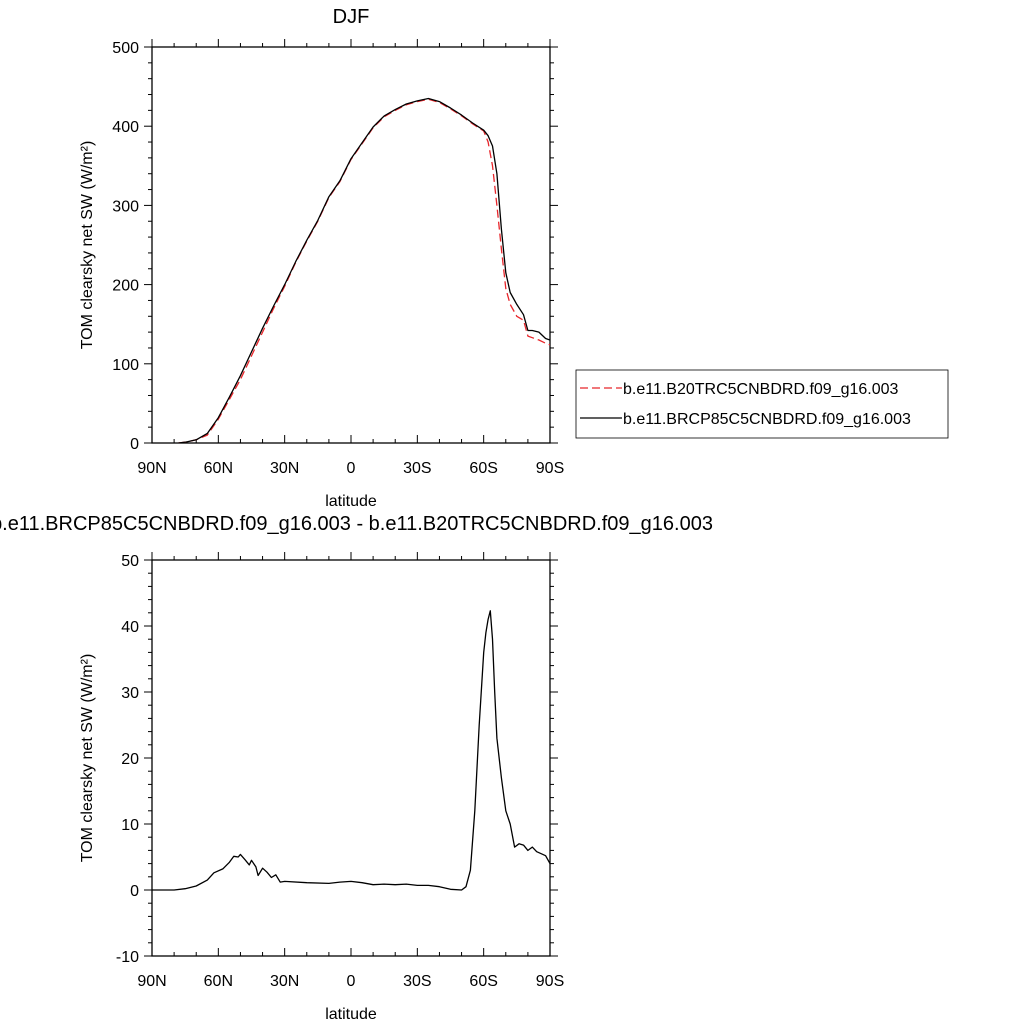 The image size is (1024, 1024). What do you see at coordinates (87, 758) in the screenshot?
I see `chart-bottom-y-axis-label: TOM clearsky net SW (W/m²)` at bounding box center [87, 758].